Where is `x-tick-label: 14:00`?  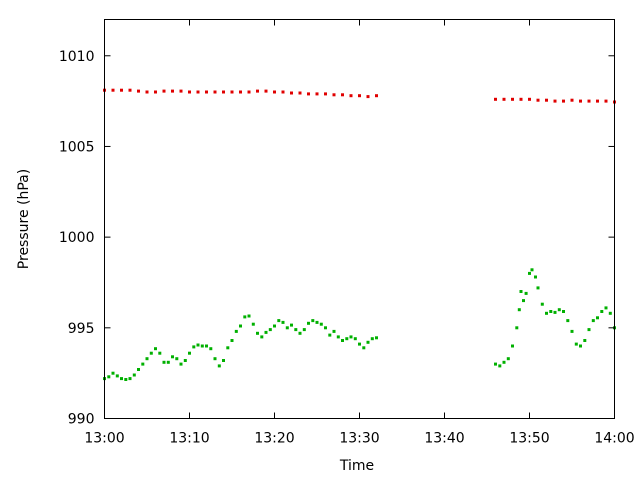 x-tick-label: 14:00 is located at coordinates (614, 439).